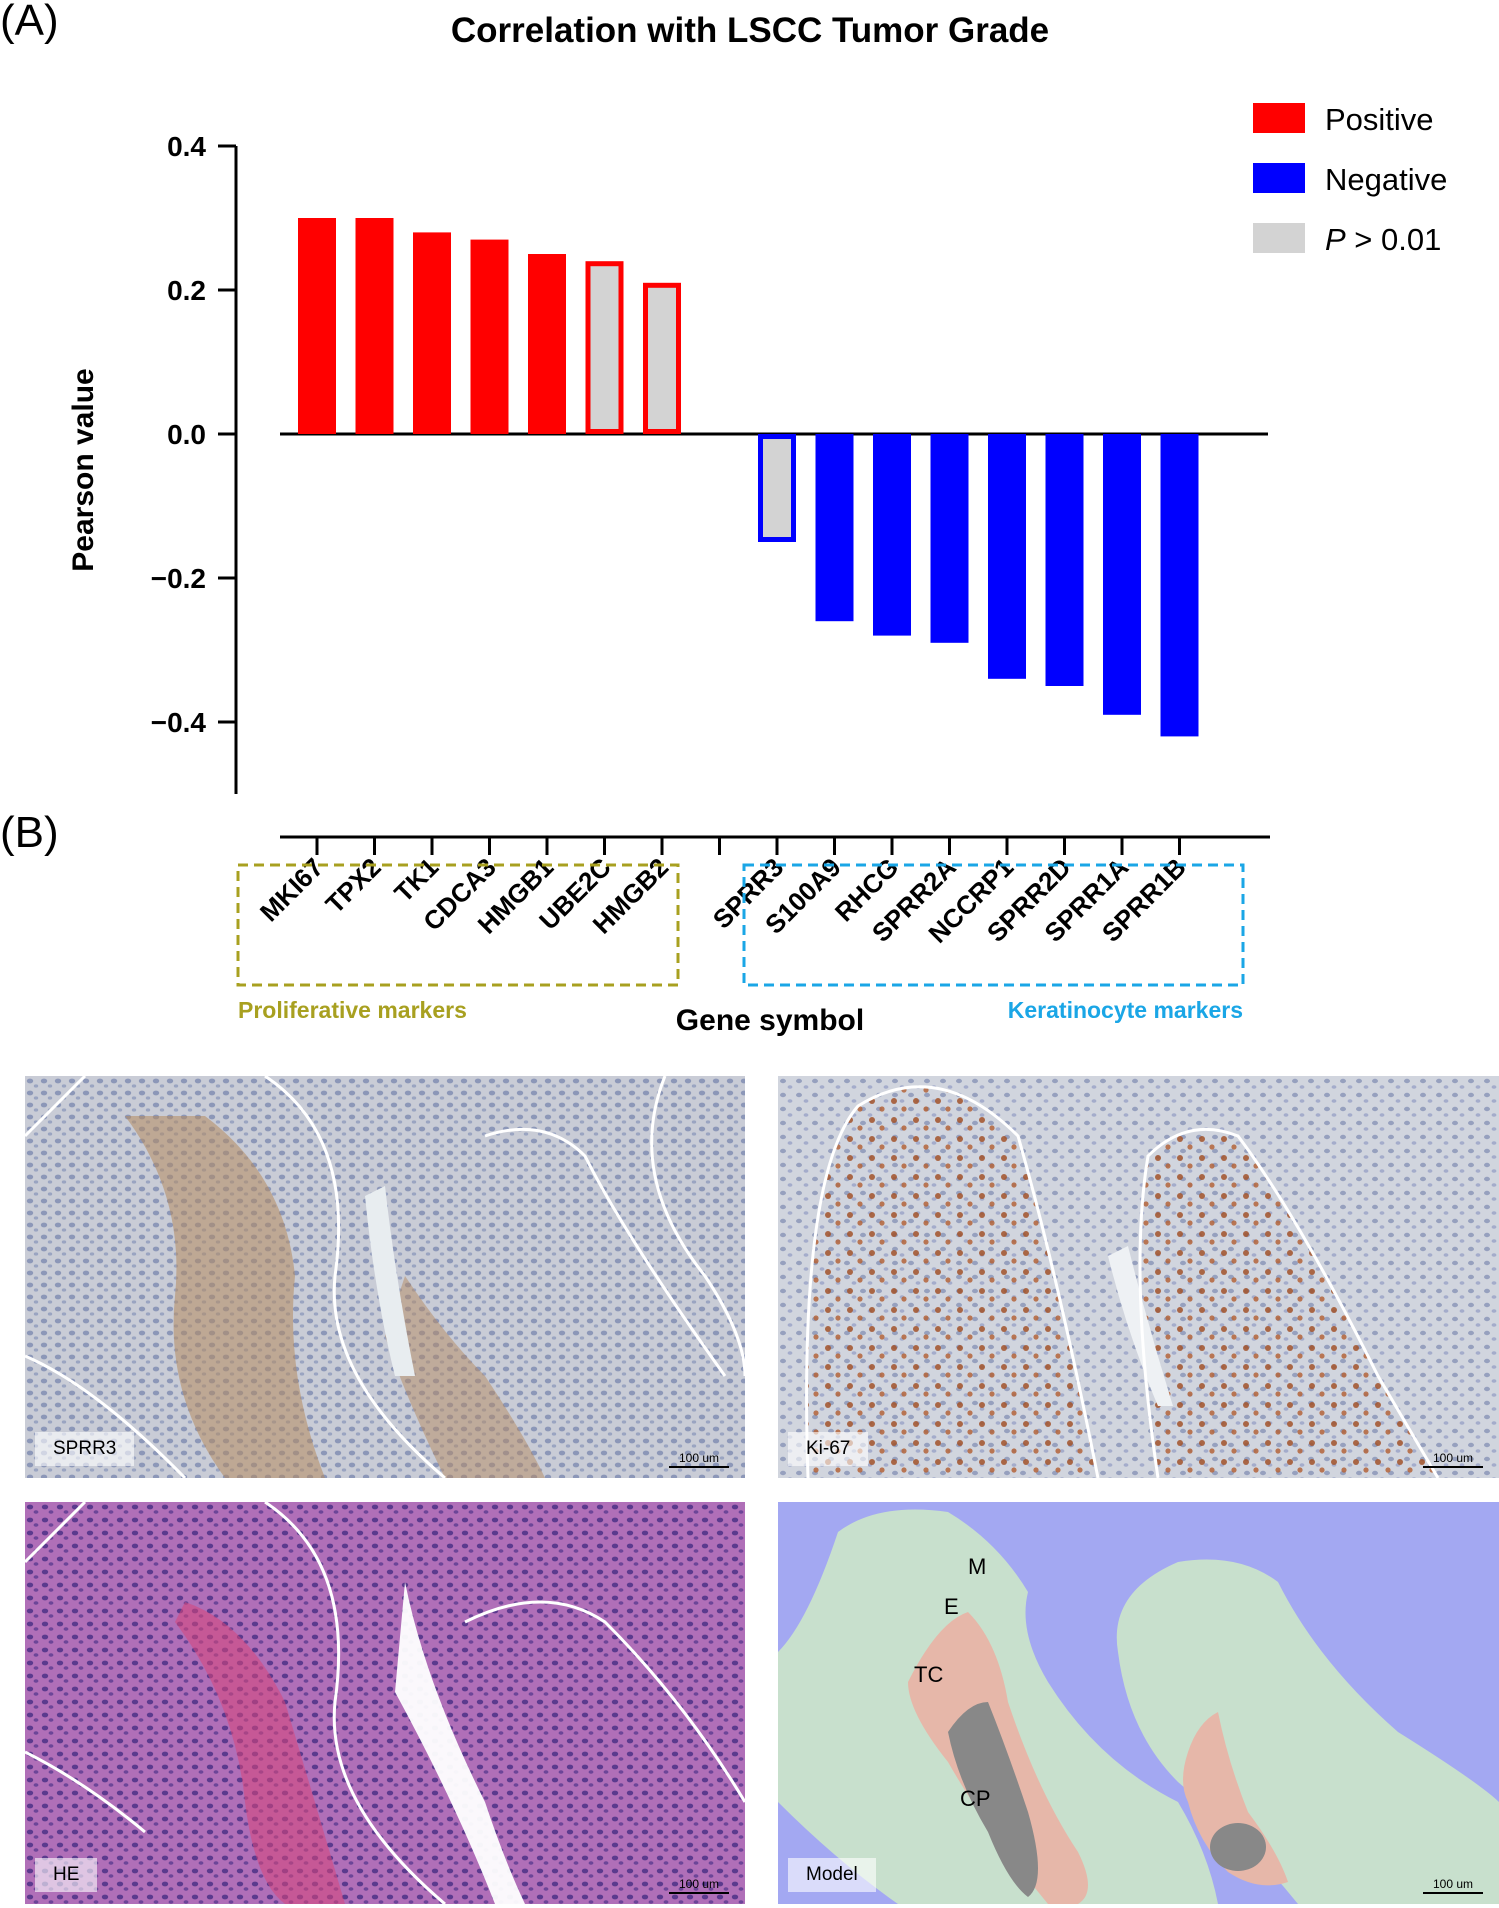 This screenshot has width=1499, height=1908. I want to click on image-label: SPRR3, so click(85, 1449).